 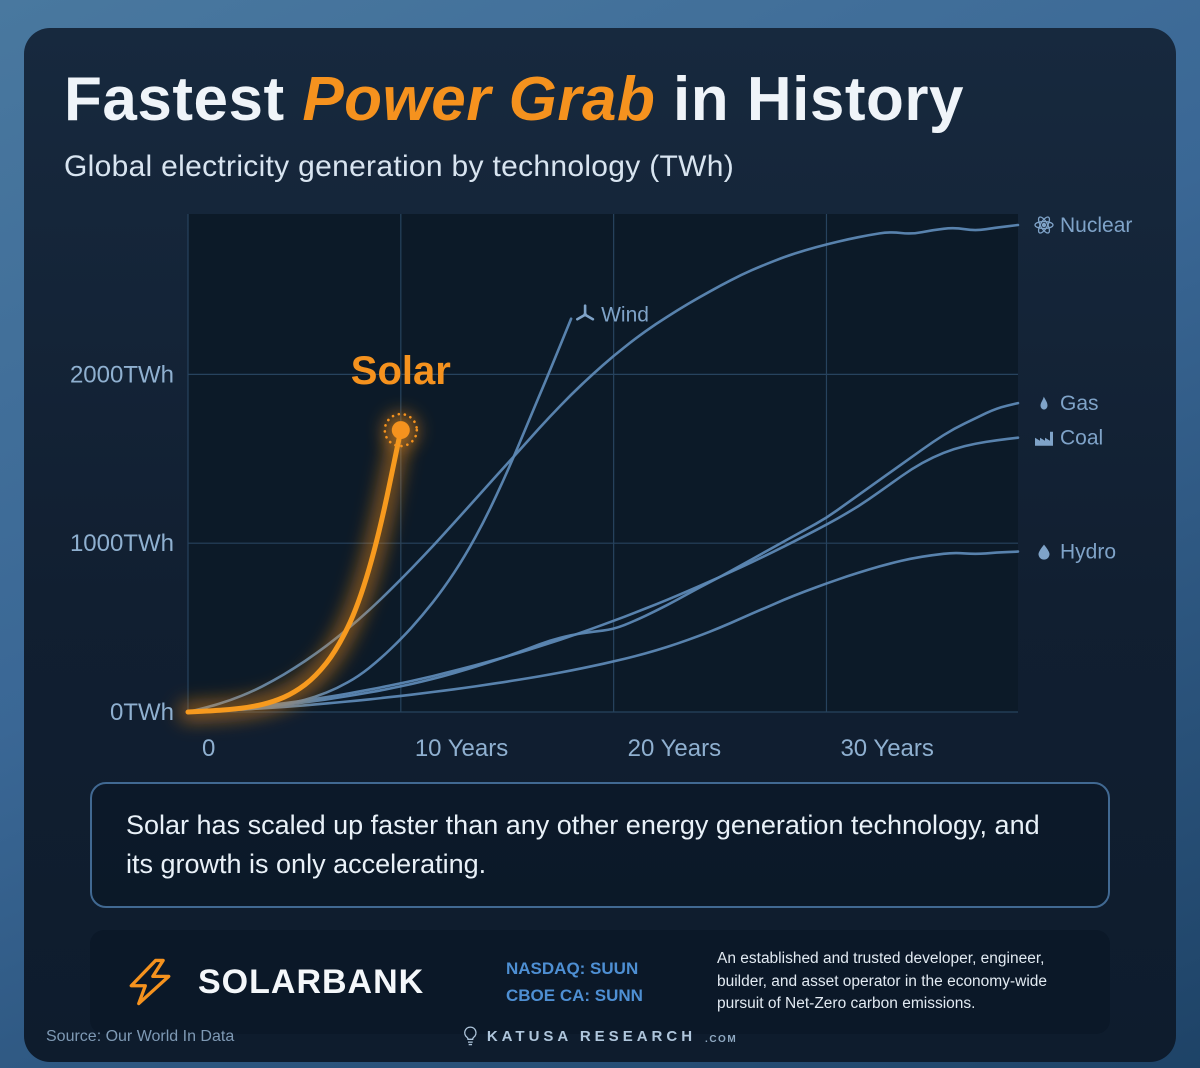 What do you see at coordinates (886, 748) in the screenshot?
I see `x-tick-30: 30 Years` at bounding box center [886, 748].